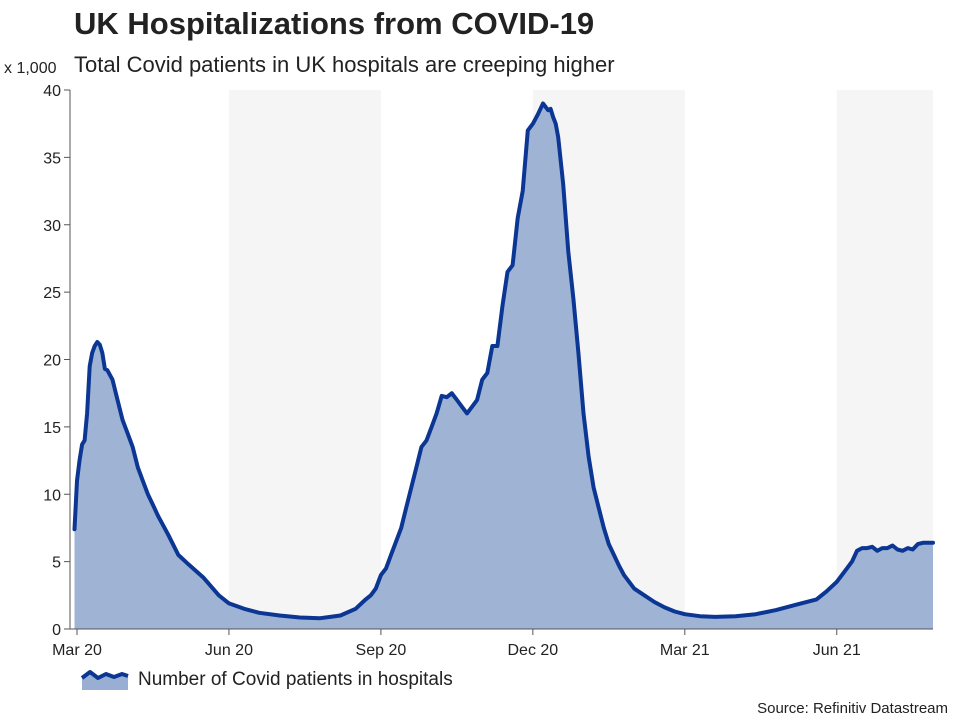 The height and width of the screenshot is (720, 960). Describe the element at coordinates (295, 679) in the screenshot. I see `legend-label: Number of Covid patients in hospitals` at that location.